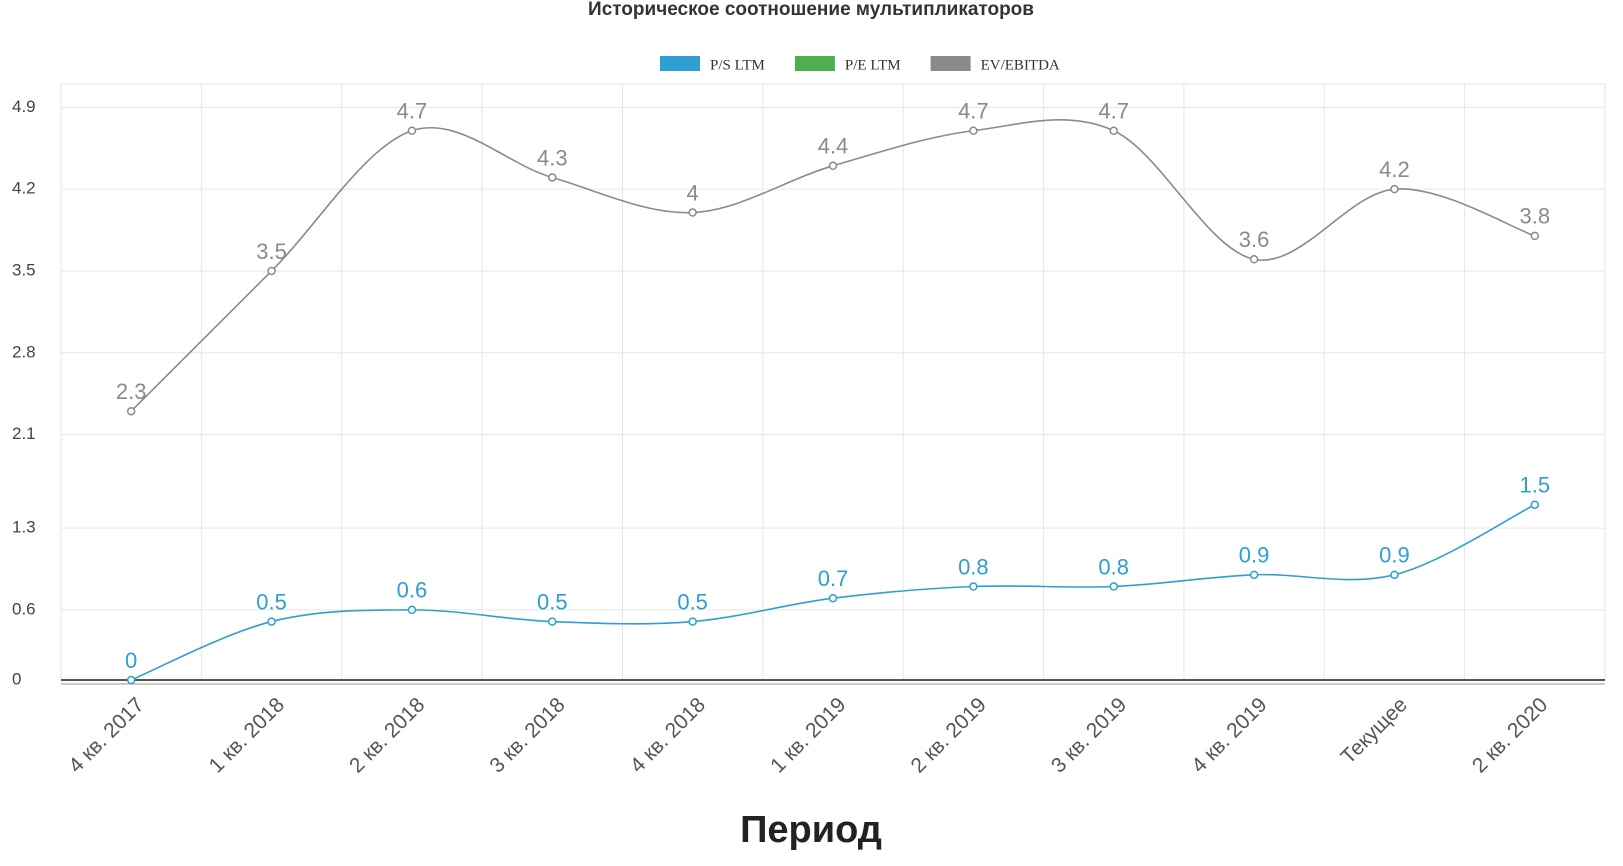  Describe the element at coordinates (16, 678) in the screenshot. I see `y-tick-label: 0` at that location.